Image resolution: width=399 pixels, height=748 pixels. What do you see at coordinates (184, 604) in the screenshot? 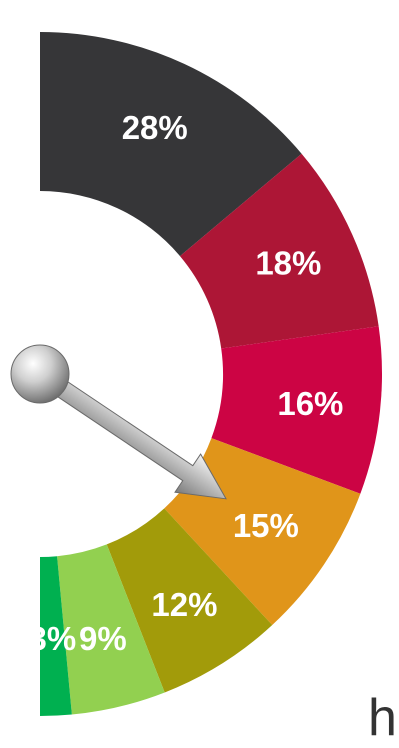
I see `gauge-segment-label-5: 12%` at bounding box center [184, 604].